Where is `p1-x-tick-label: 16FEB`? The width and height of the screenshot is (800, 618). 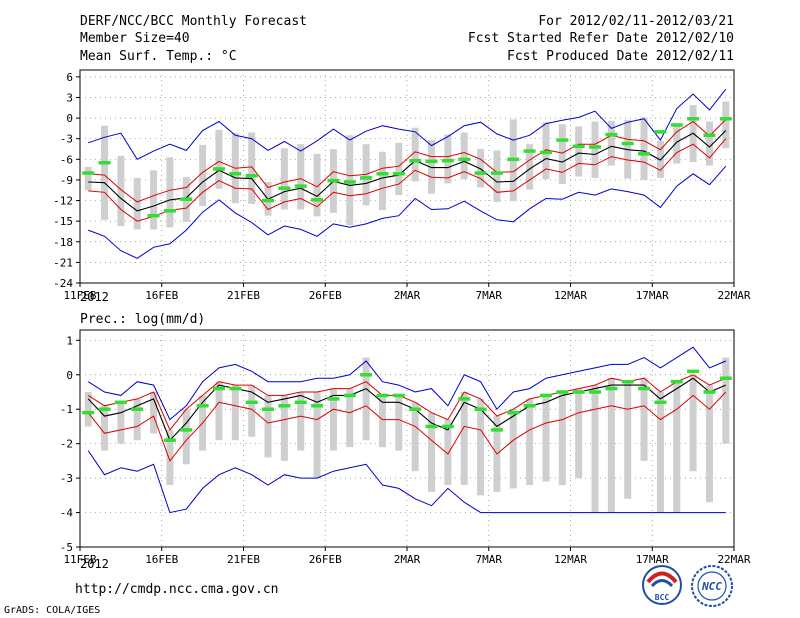
p1-x-tick-label: 16FEB is located at coordinates (161, 295).